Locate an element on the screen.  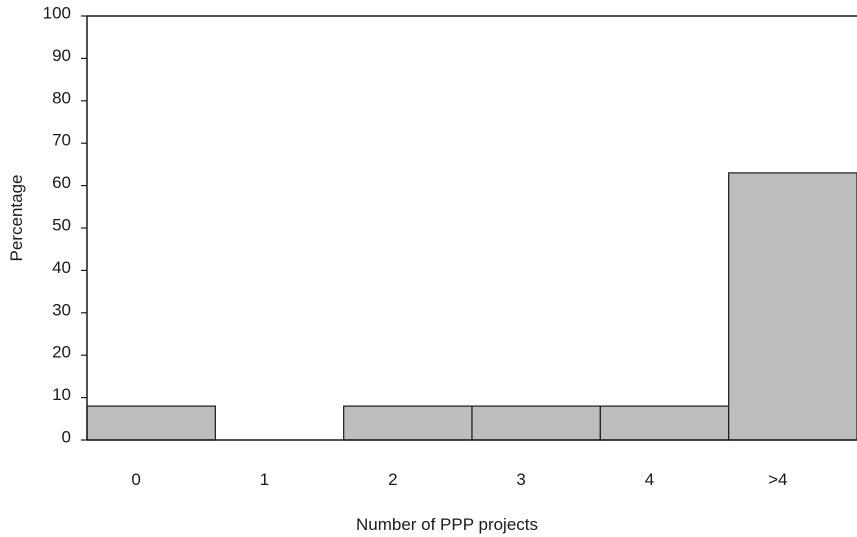
x-axis-title: Number of PPP projects is located at coordinates (447, 524).